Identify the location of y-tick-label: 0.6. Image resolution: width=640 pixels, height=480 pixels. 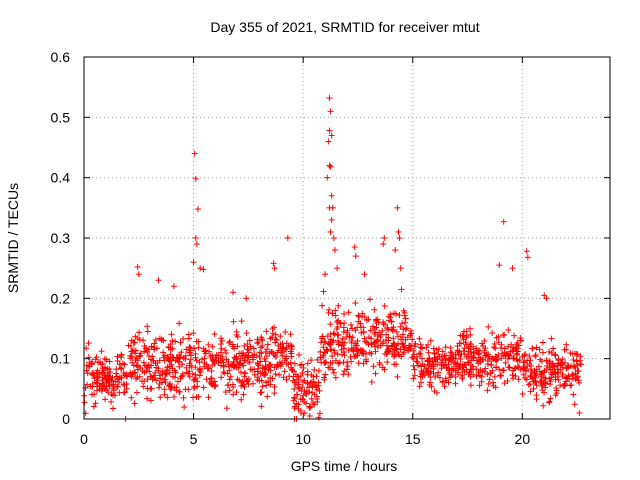
(61, 57).